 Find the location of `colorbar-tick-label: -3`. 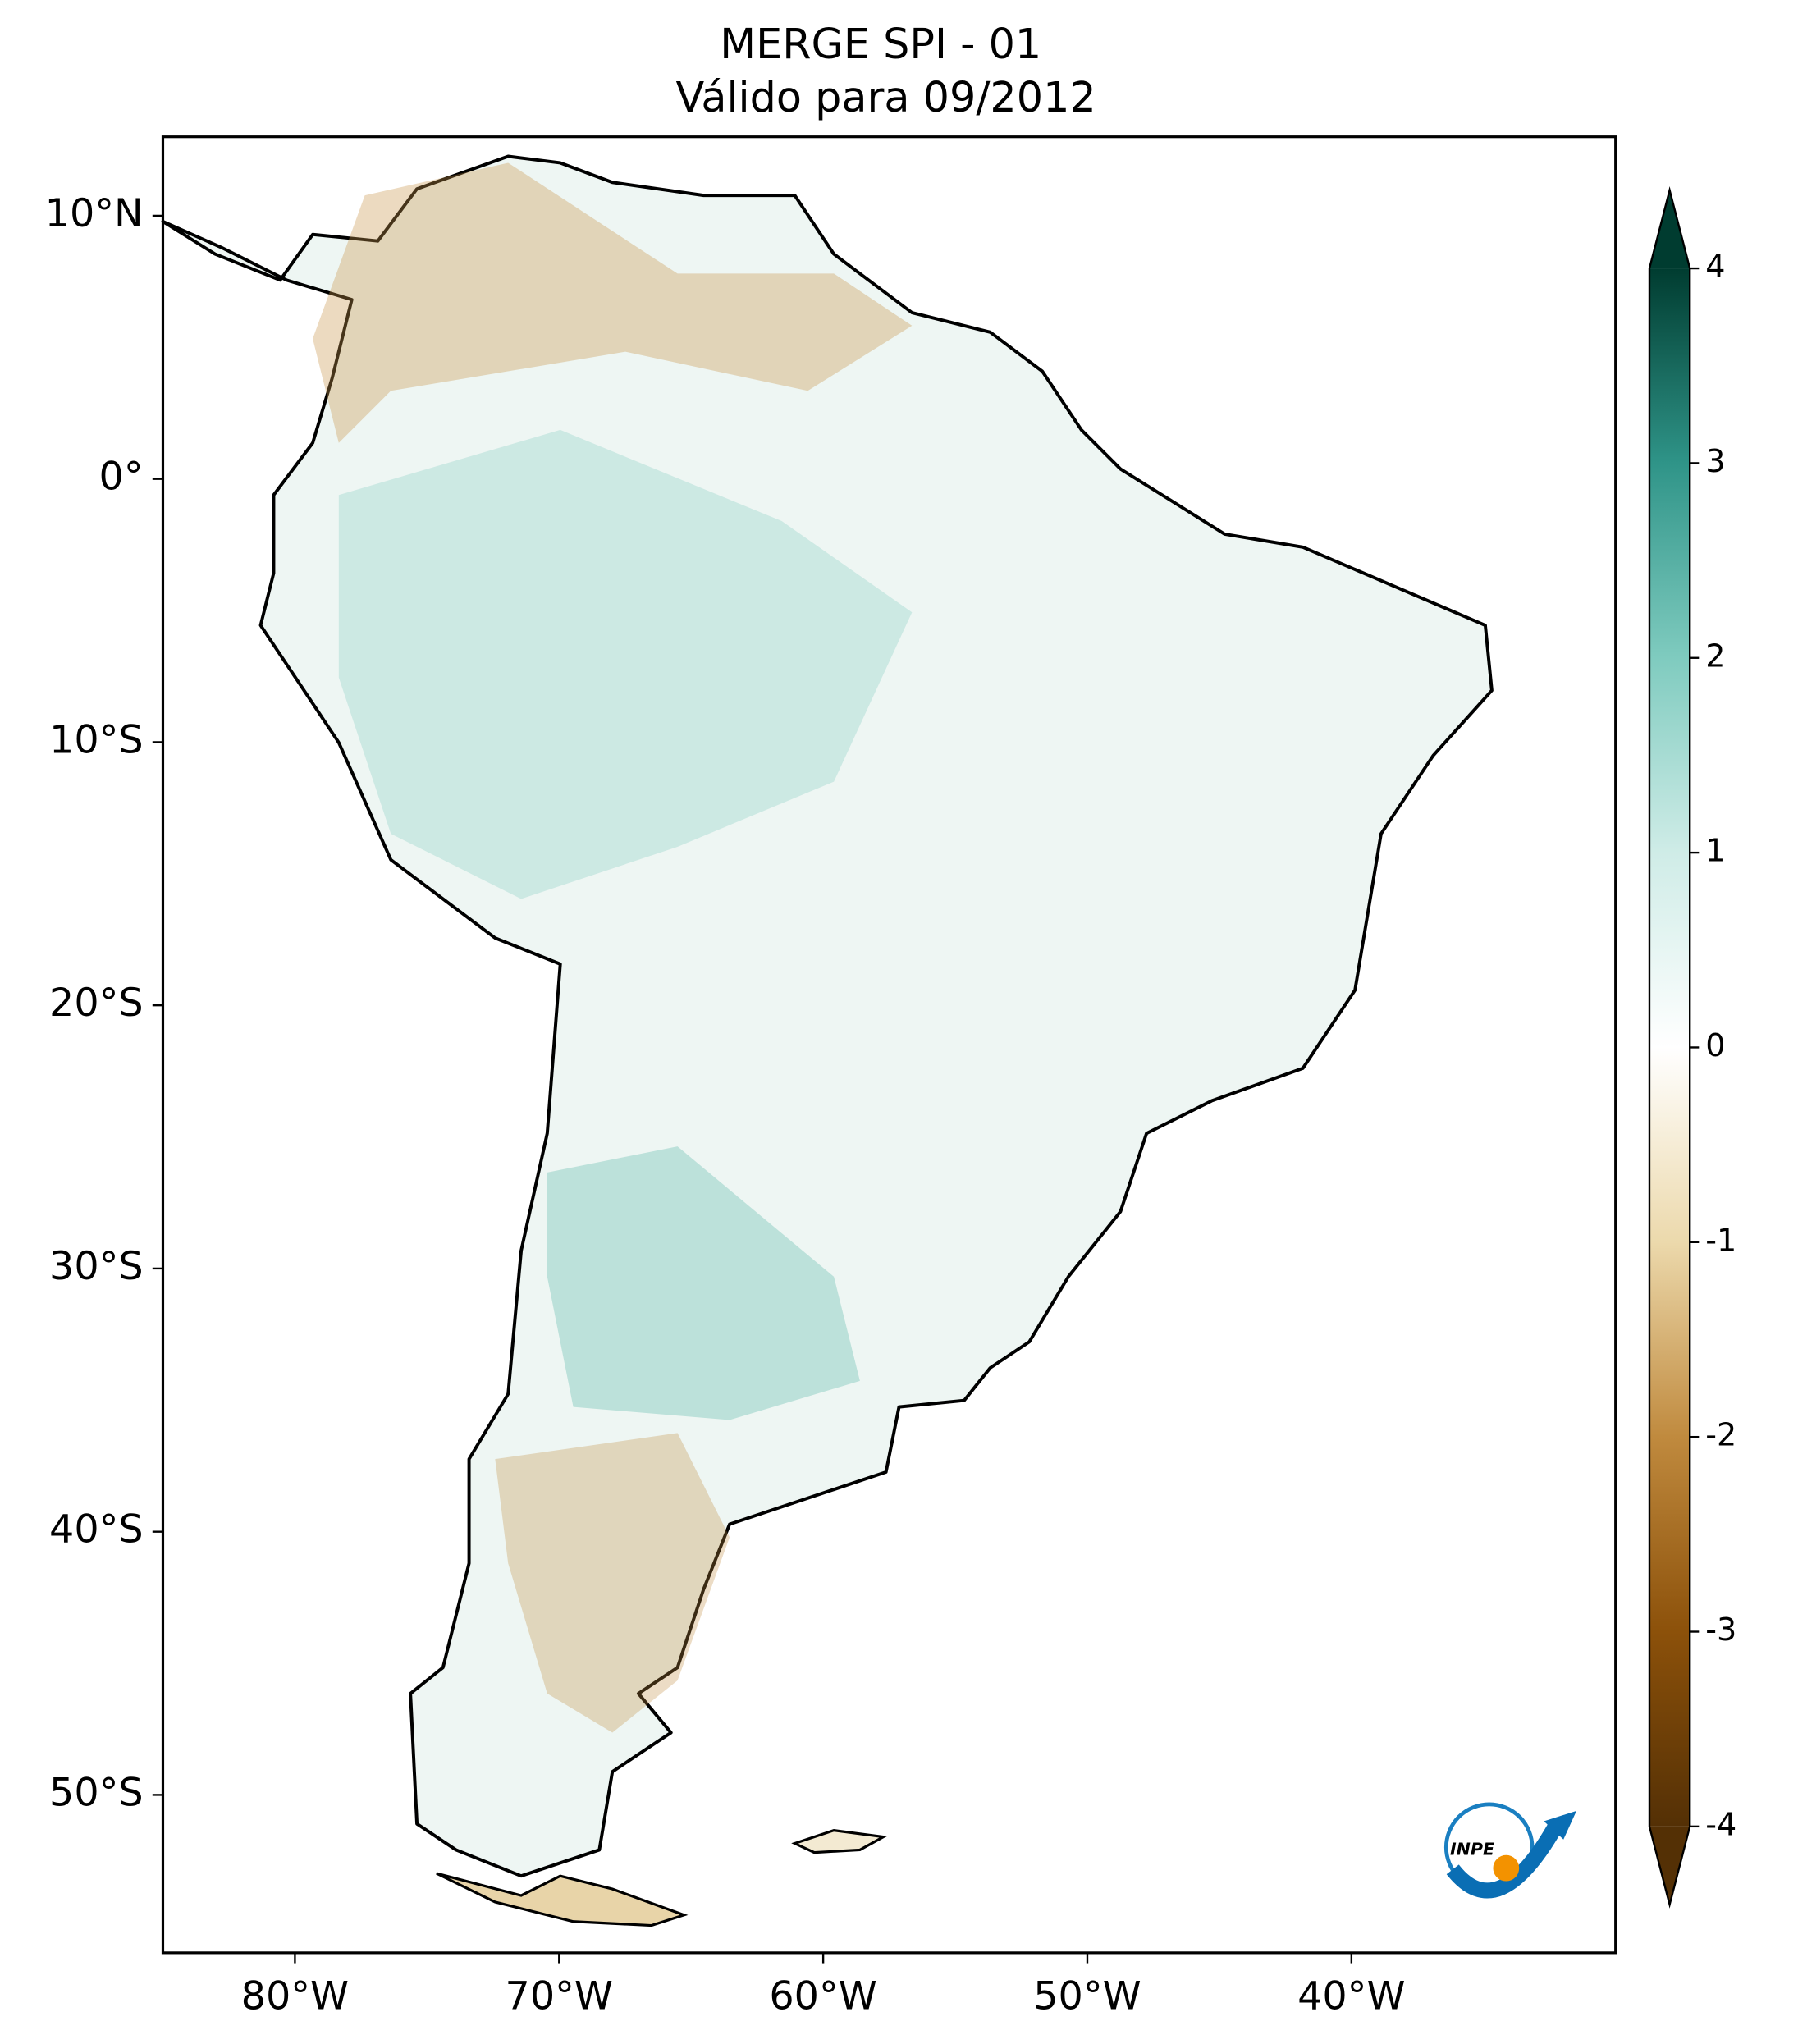

colorbar-tick-label: -3 is located at coordinates (1720, 1630).